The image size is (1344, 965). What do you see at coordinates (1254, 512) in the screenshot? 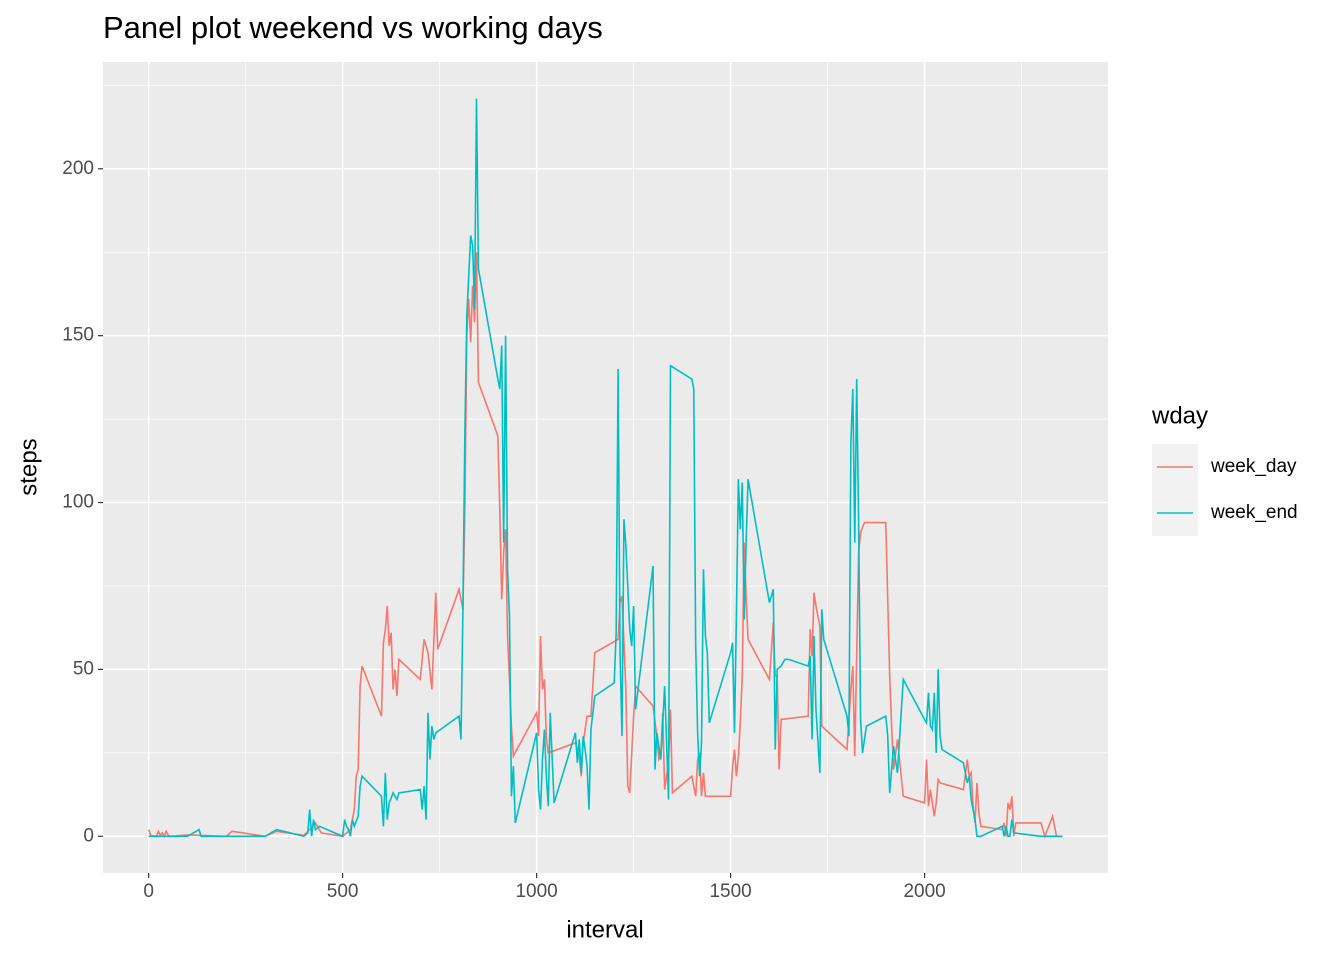
I see `legend-label: week_end` at bounding box center [1254, 512].